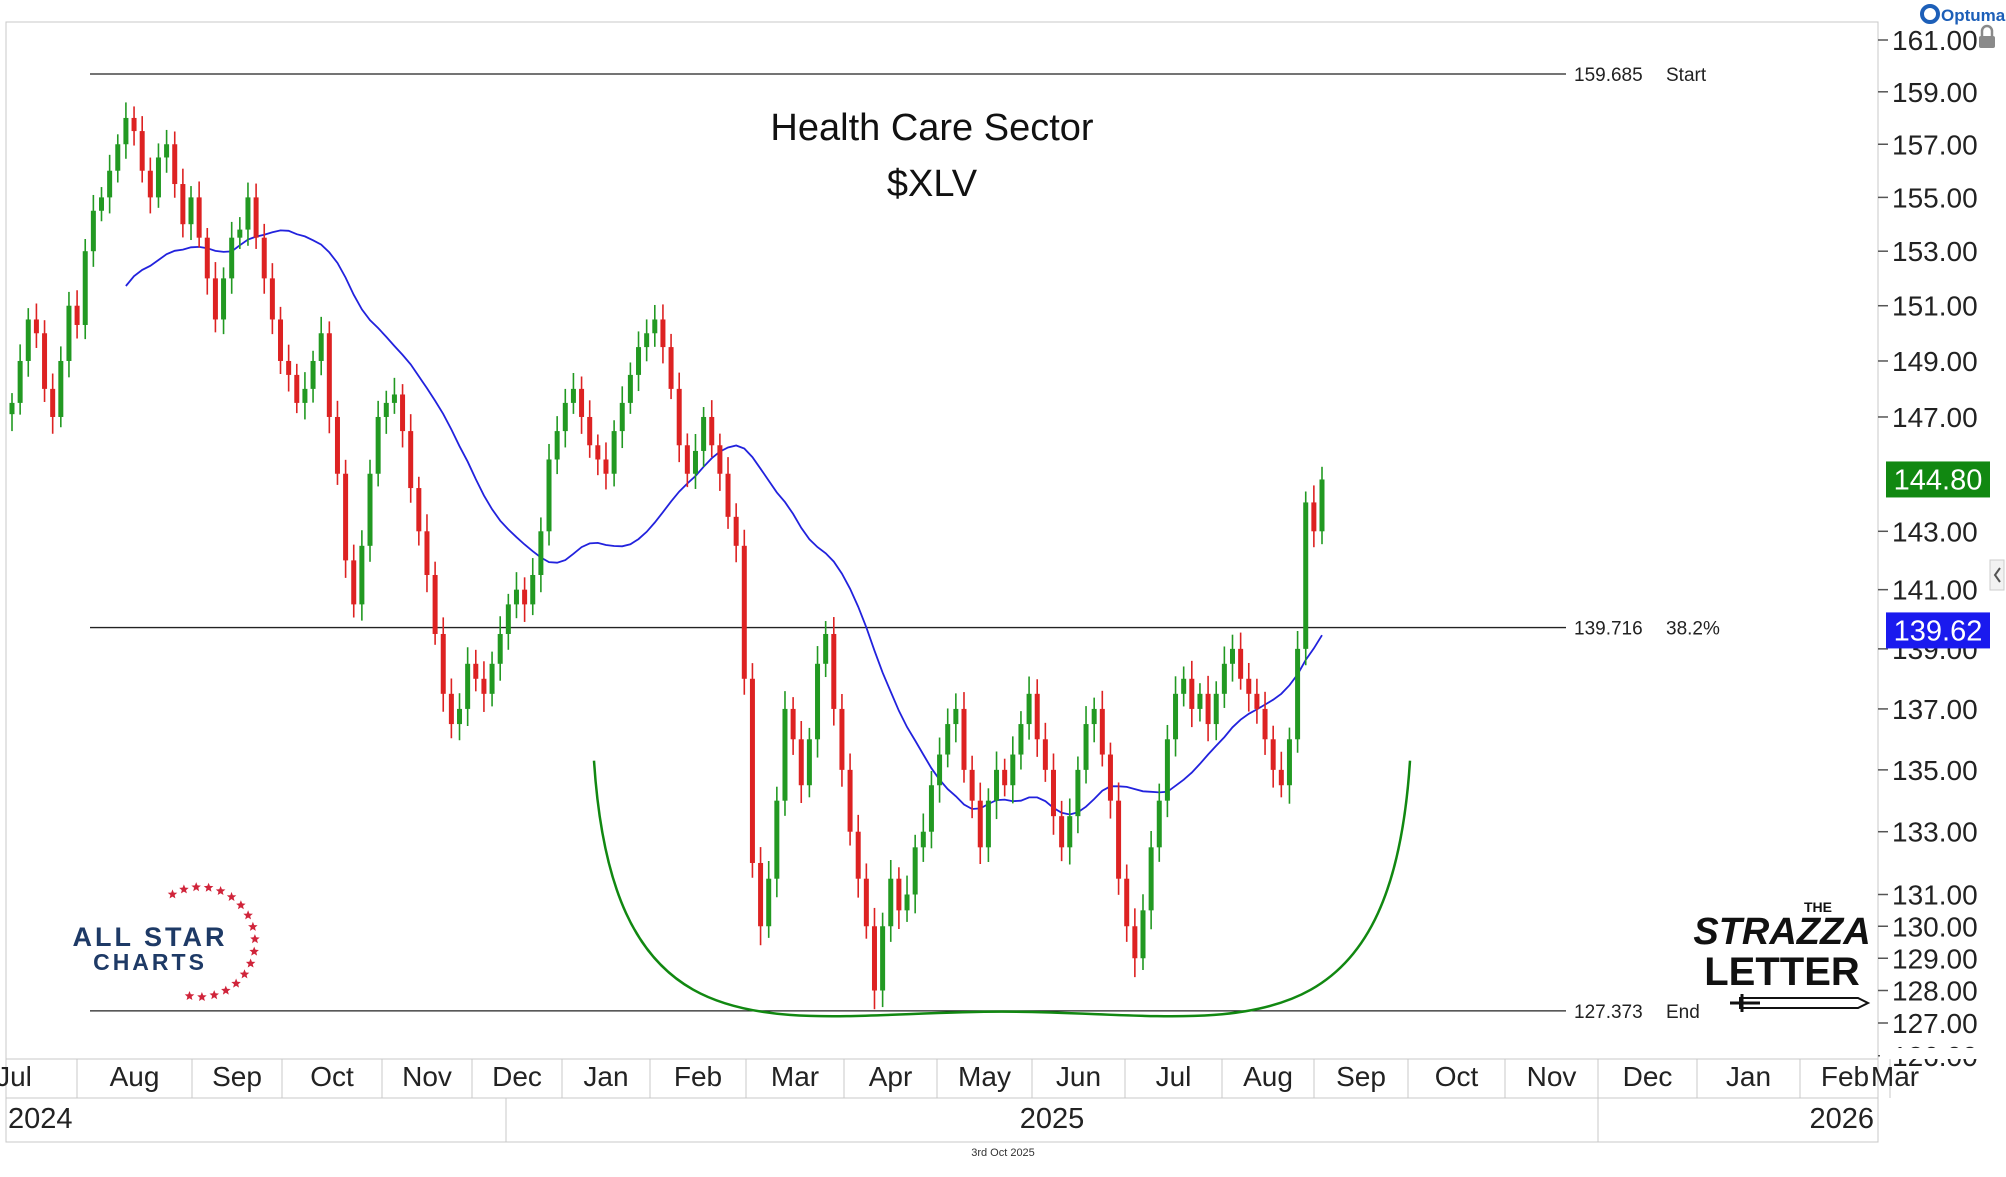 This screenshot has width=2006, height=1177. I want to click on y-tick-label: 147.00, so click(1935, 417).